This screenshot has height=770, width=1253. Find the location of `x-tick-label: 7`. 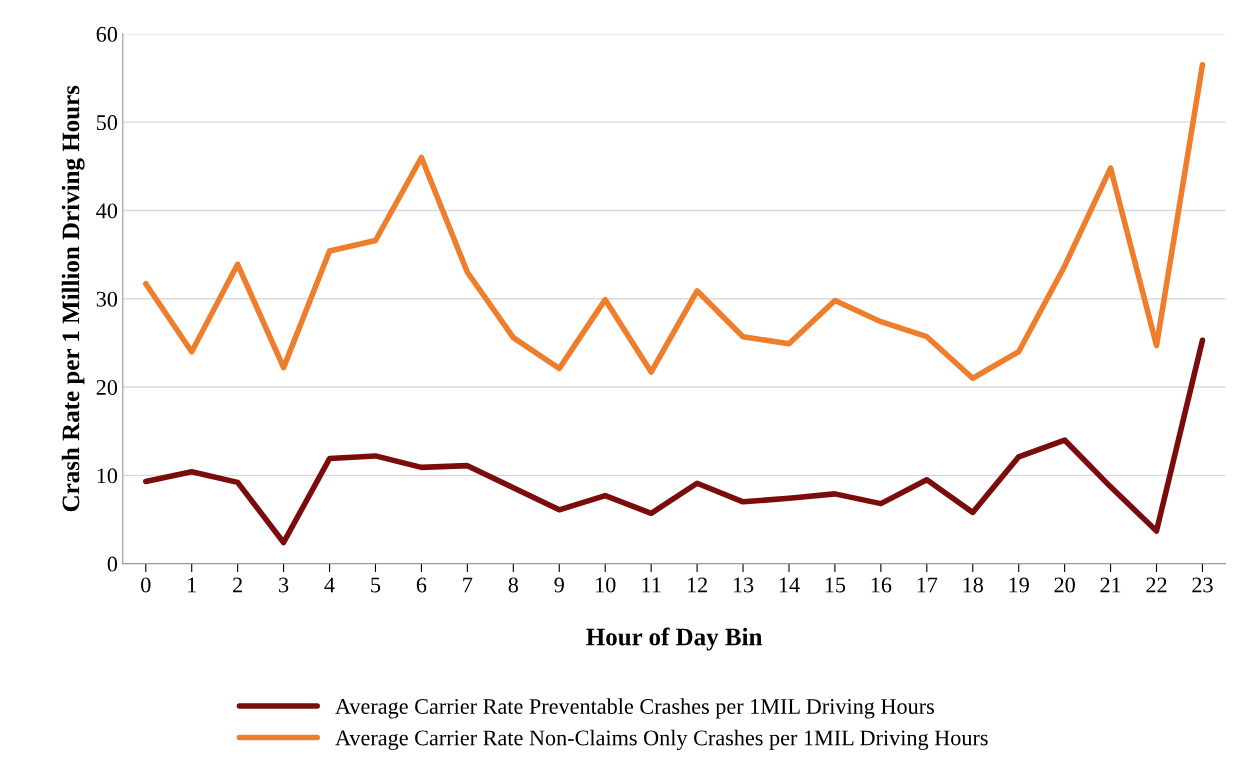

x-tick-label: 7 is located at coordinates (468, 585).